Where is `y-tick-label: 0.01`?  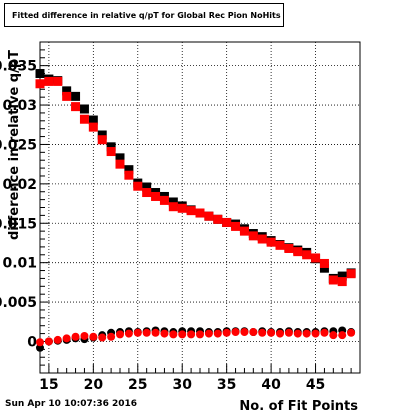
y-tick-label: 0.01 is located at coordinates (19, 264).